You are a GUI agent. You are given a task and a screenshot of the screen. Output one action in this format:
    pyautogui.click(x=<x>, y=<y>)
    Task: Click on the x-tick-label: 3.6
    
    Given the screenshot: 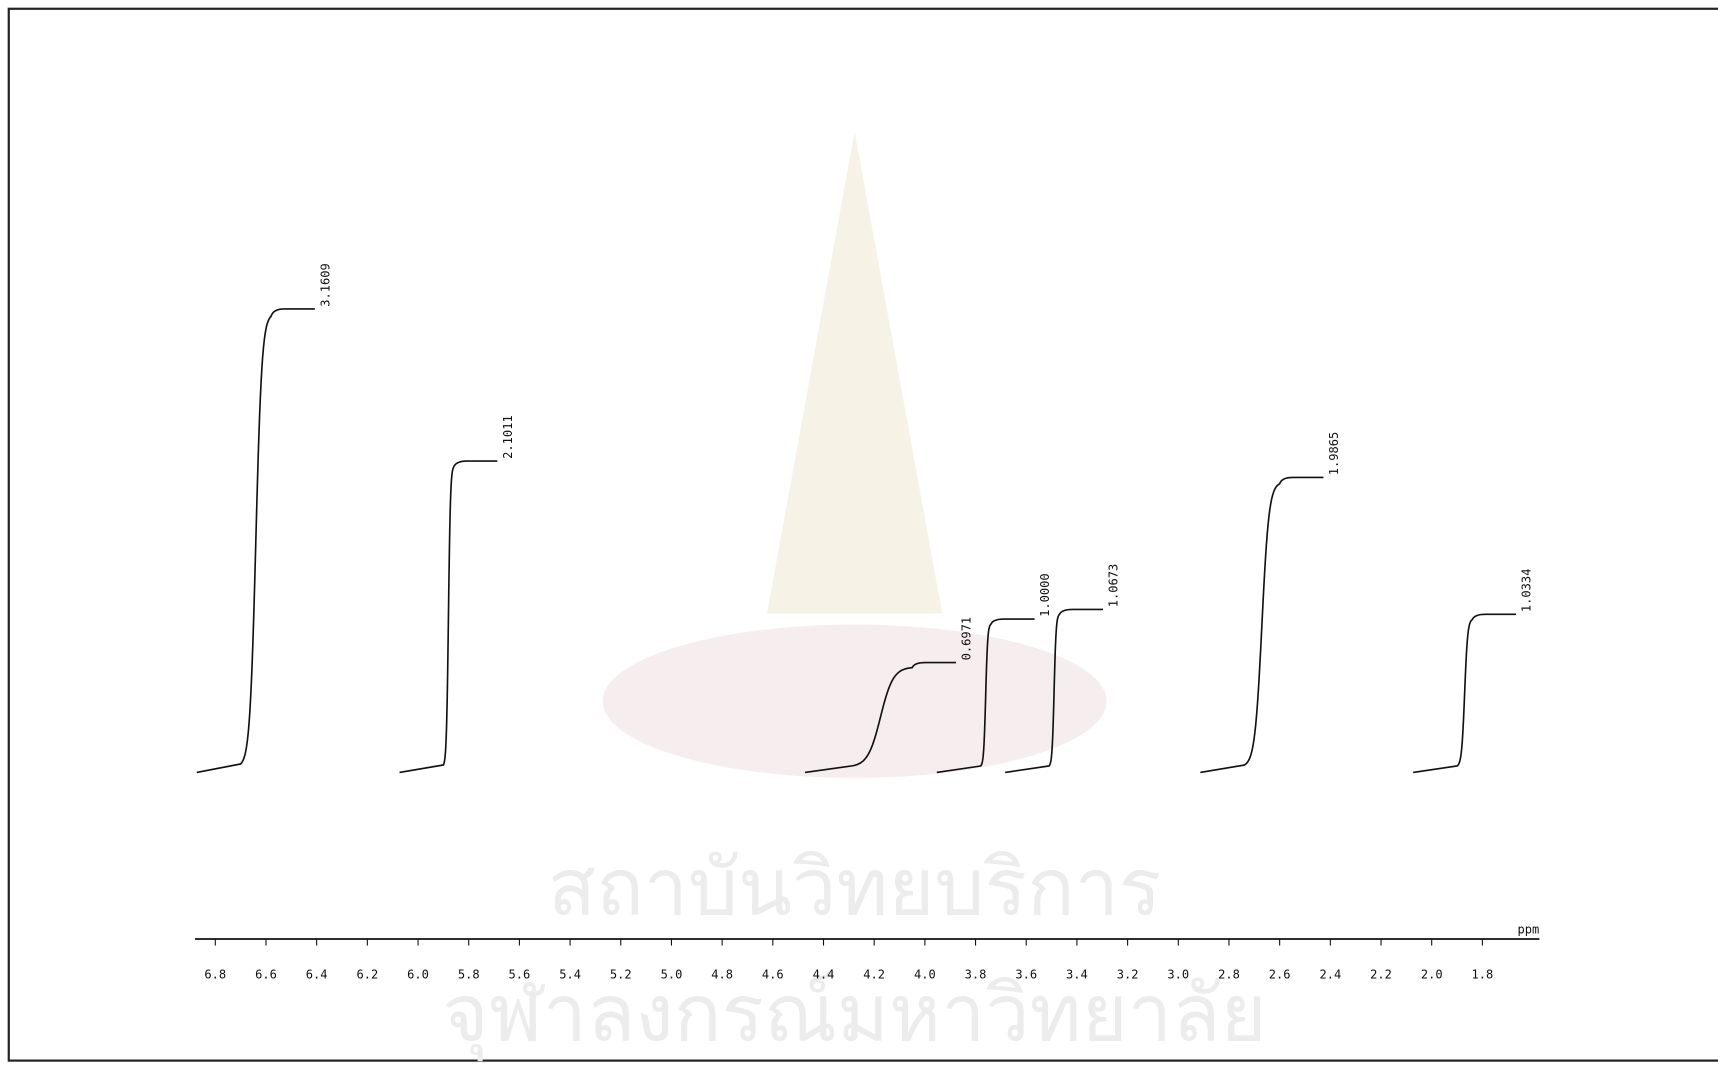 What is the action you would take?
    pyautogui.click(x=1026, y=975)
    